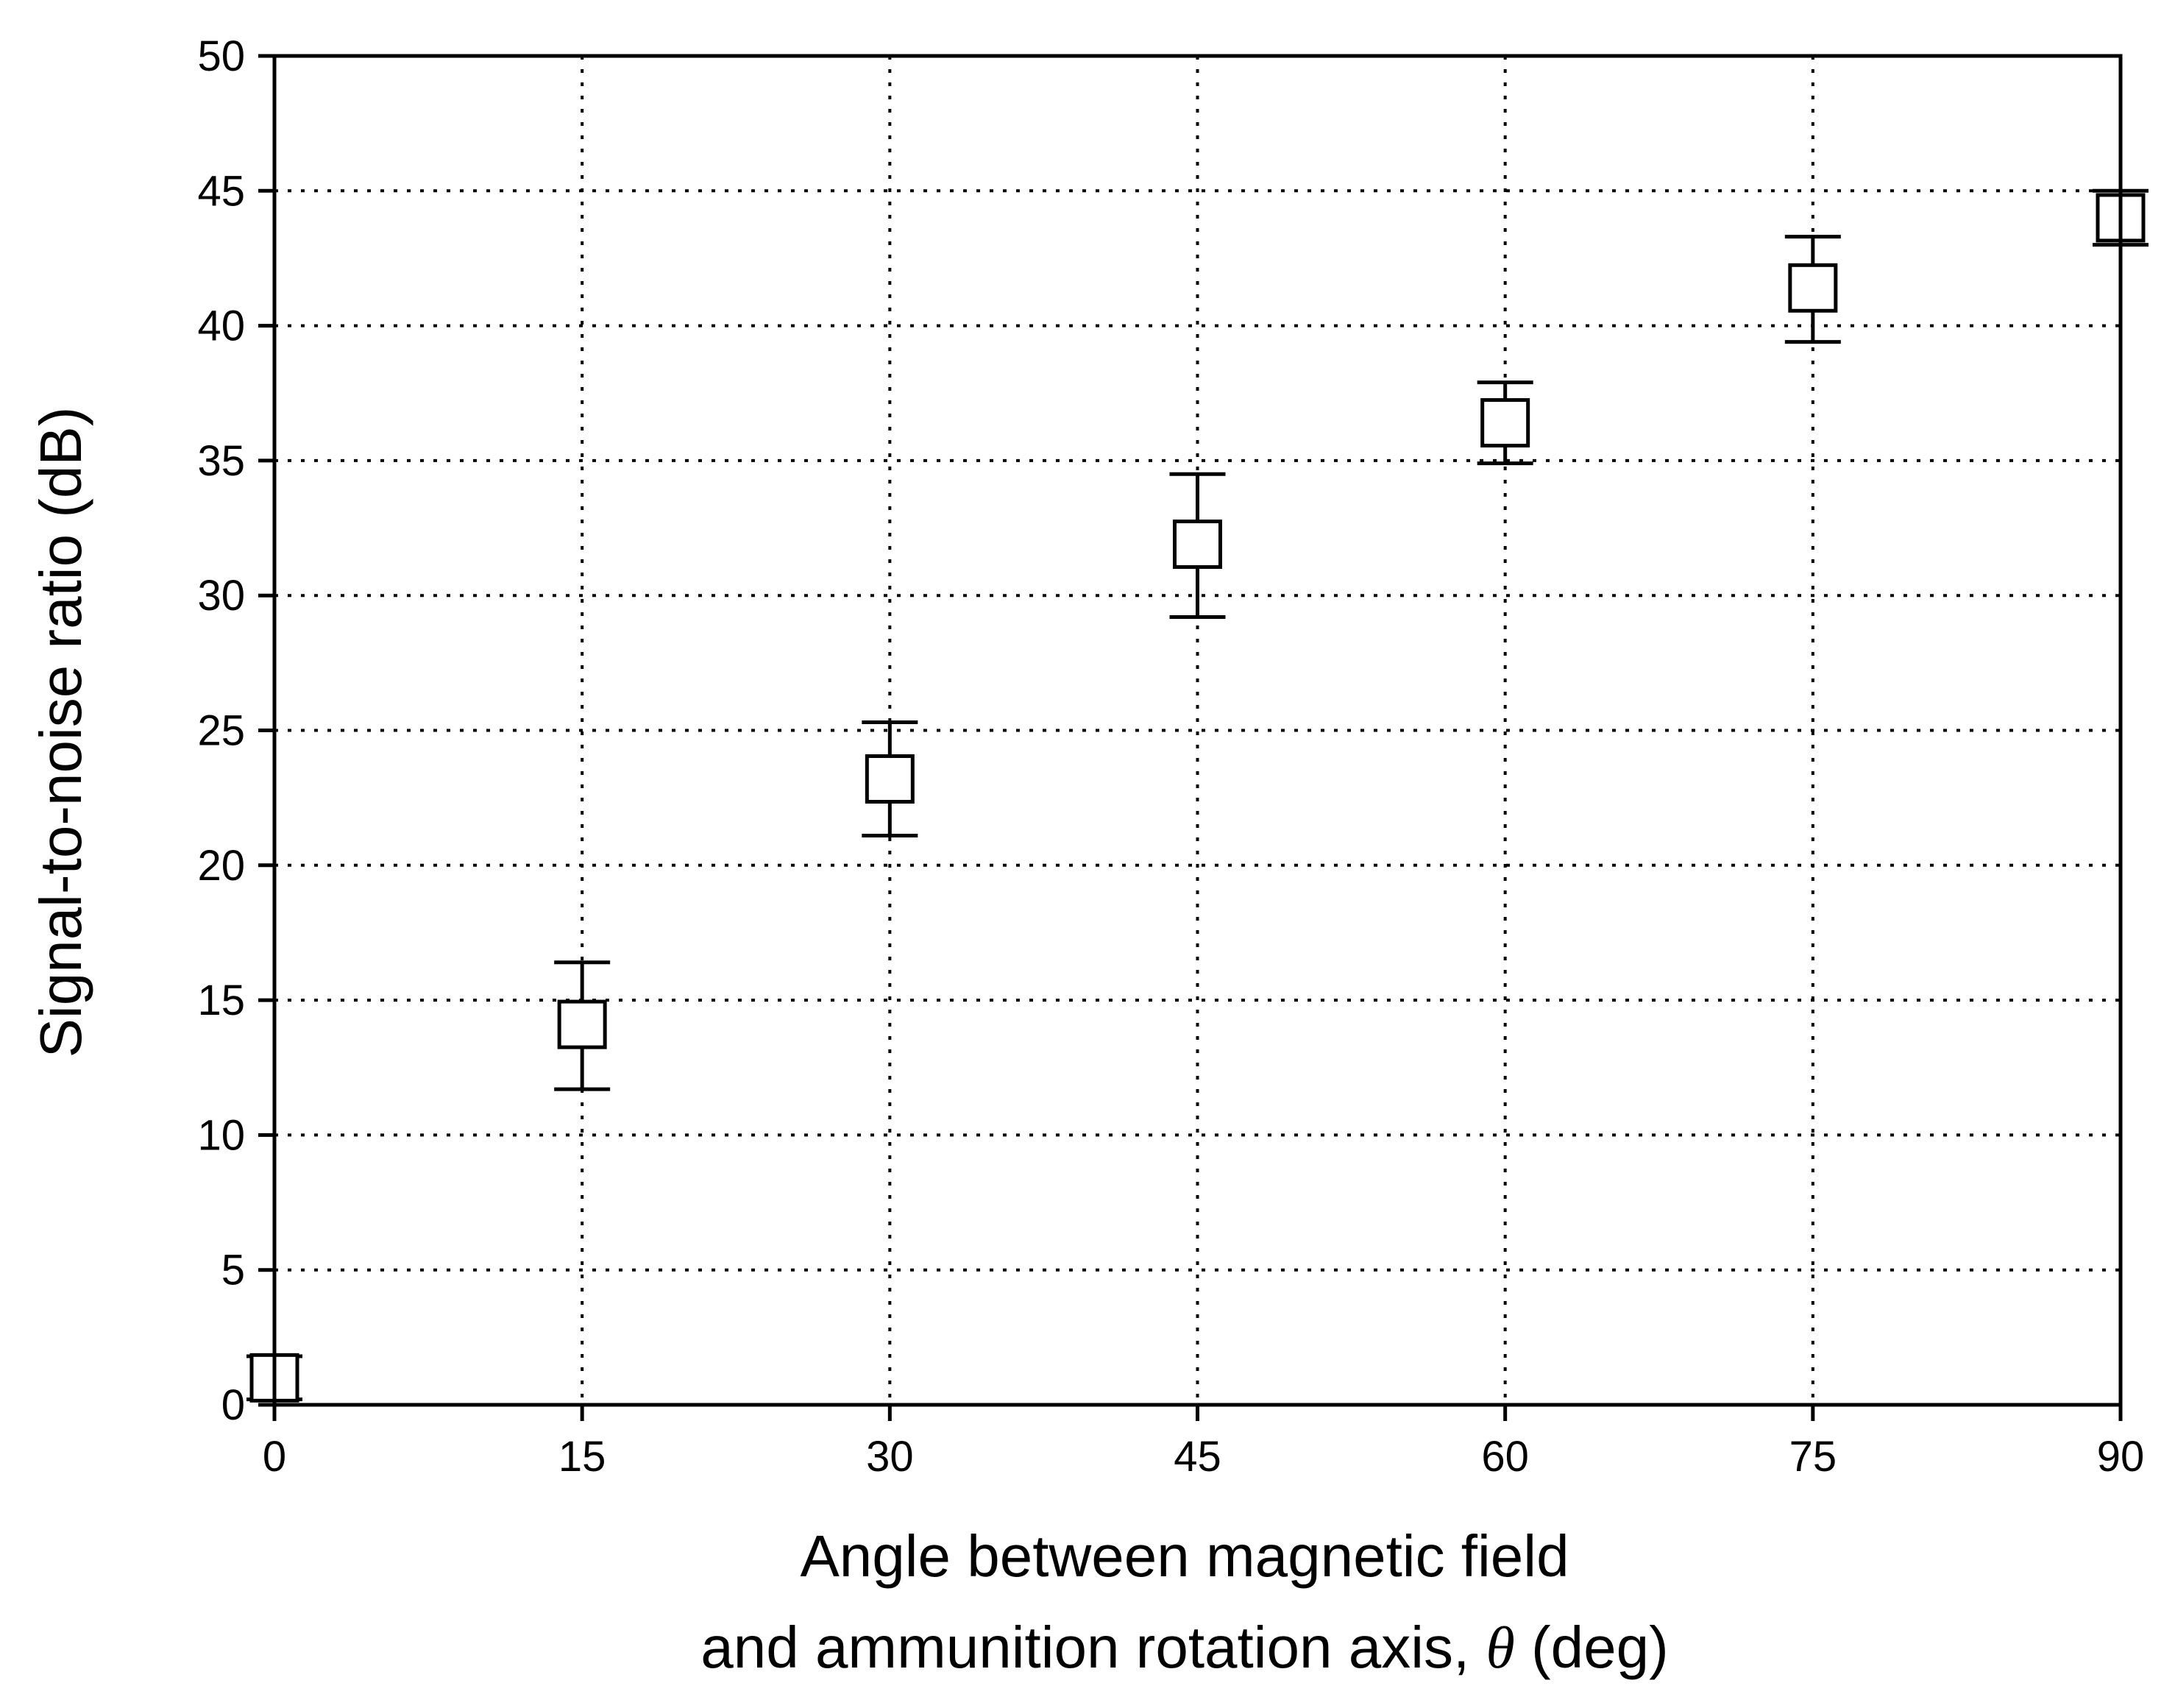  I want to click on y-tick-label: 25, so click(221, 731).